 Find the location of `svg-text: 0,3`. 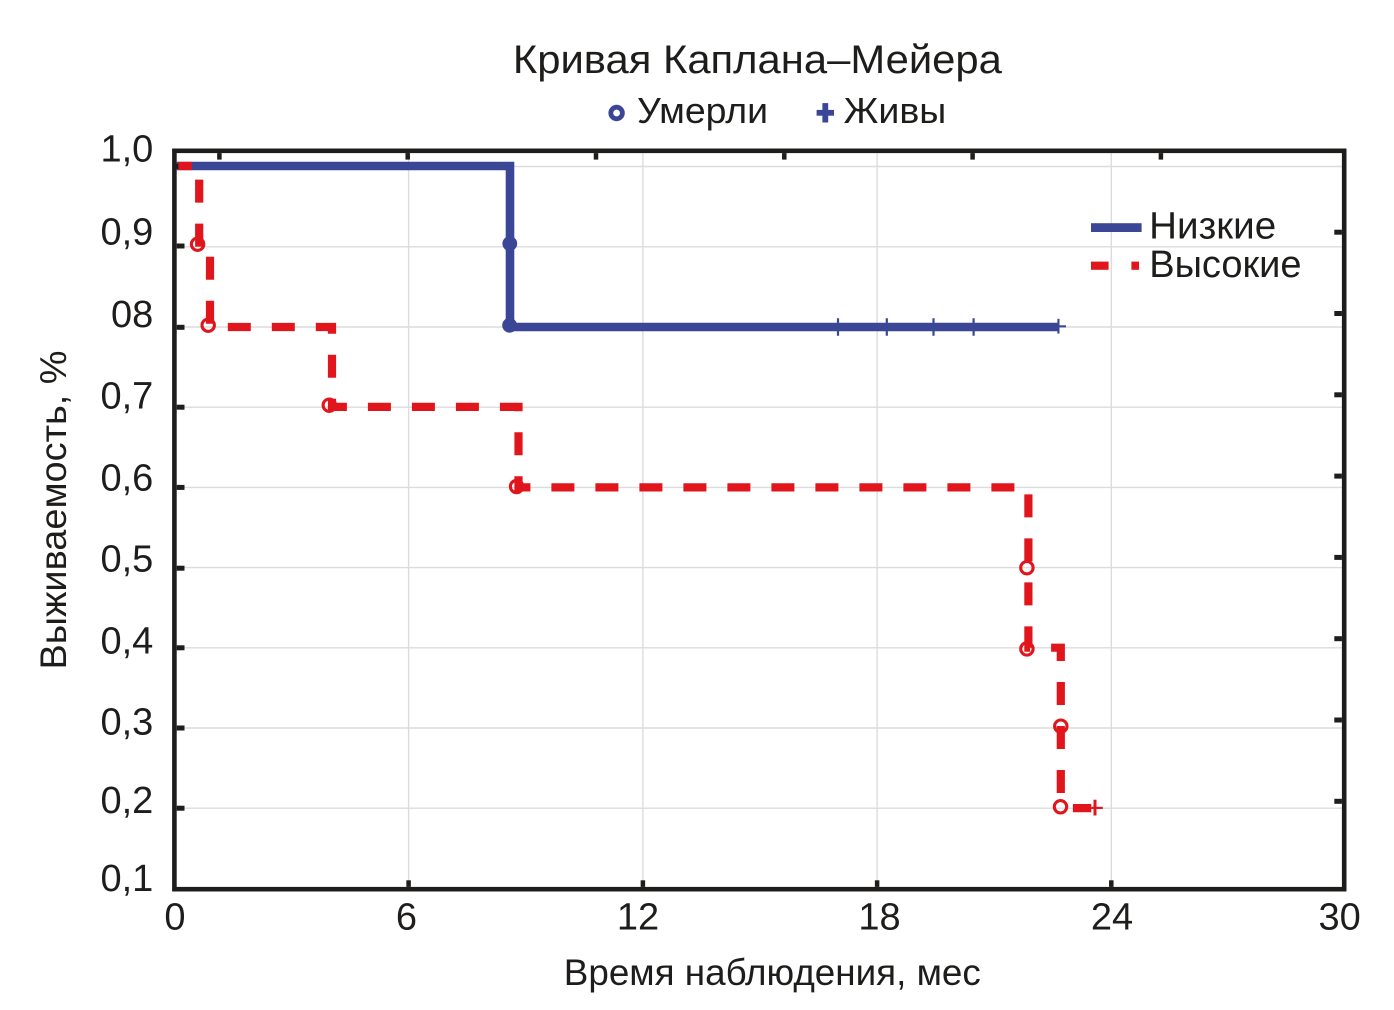

svg-text: 0,3 is located at coordinates (126, 722).